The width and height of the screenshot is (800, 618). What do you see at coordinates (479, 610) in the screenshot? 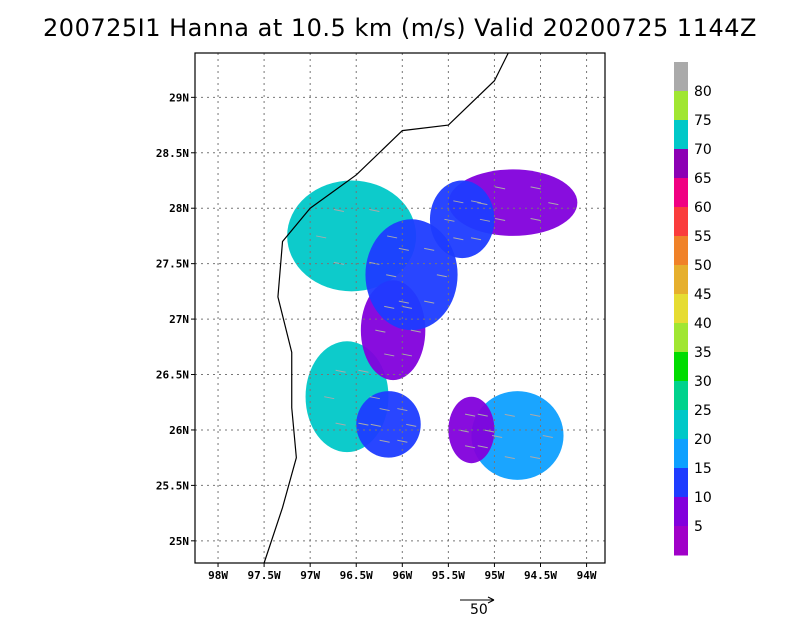
I see `vector-scale-label: 50` at bounding box center [479, 610].